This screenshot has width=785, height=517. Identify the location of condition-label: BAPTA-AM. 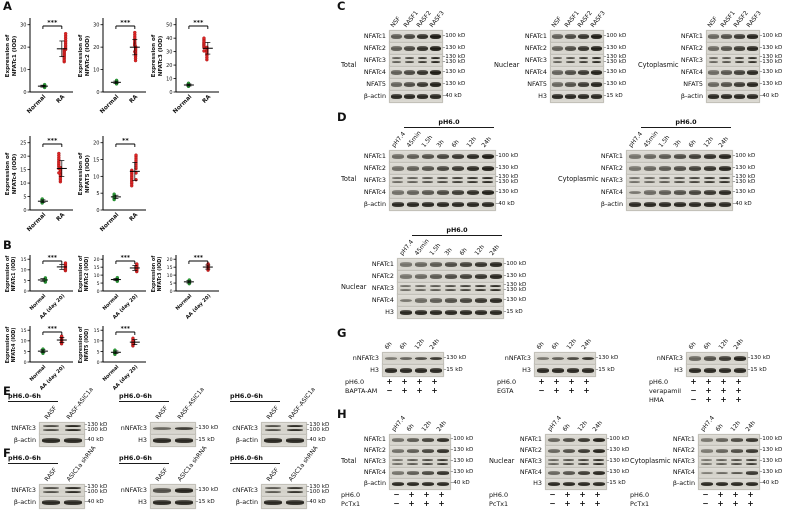
(361, 391).